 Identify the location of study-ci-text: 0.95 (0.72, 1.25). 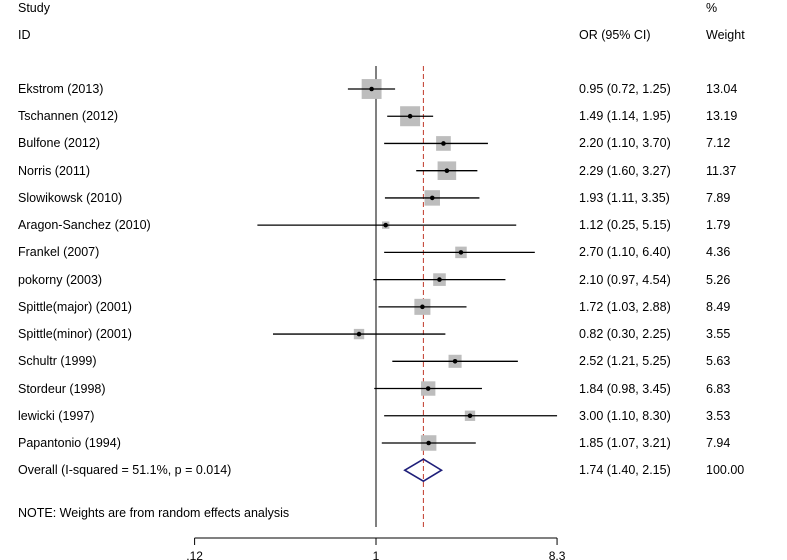
(625, 89).